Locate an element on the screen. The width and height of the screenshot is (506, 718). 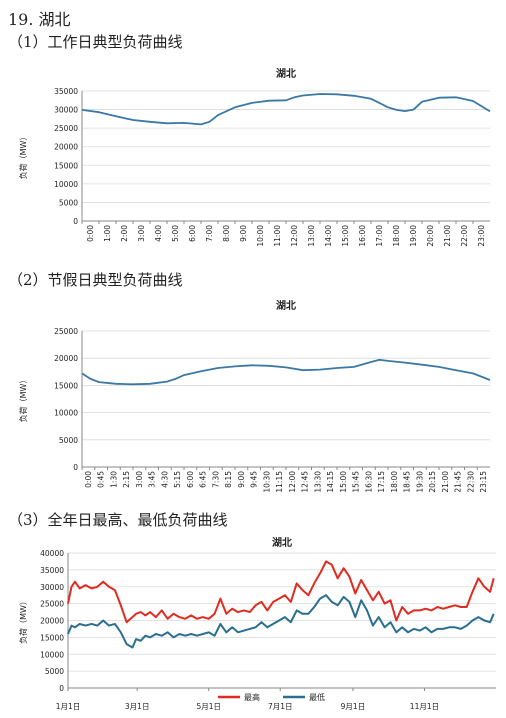
x-tick-label: 14:15 is located at coordinates (330, 482).